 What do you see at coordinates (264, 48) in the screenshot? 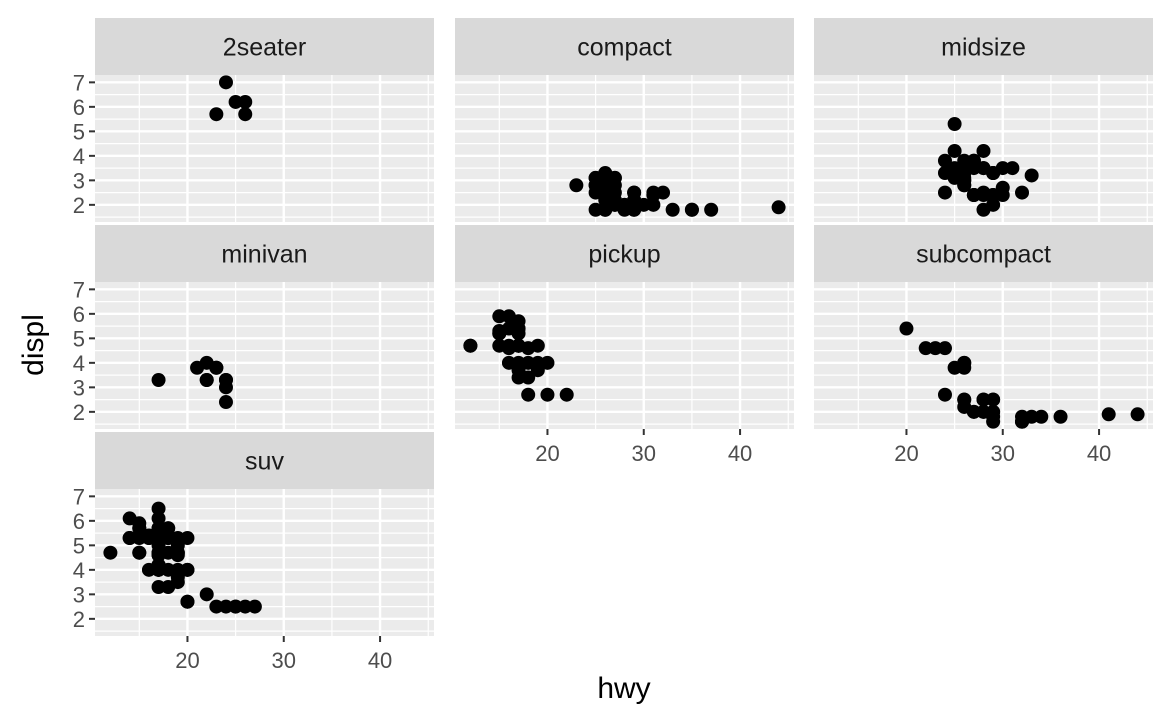
I see `facet-strip-label: 2seater` at bounding box center [264, 48].